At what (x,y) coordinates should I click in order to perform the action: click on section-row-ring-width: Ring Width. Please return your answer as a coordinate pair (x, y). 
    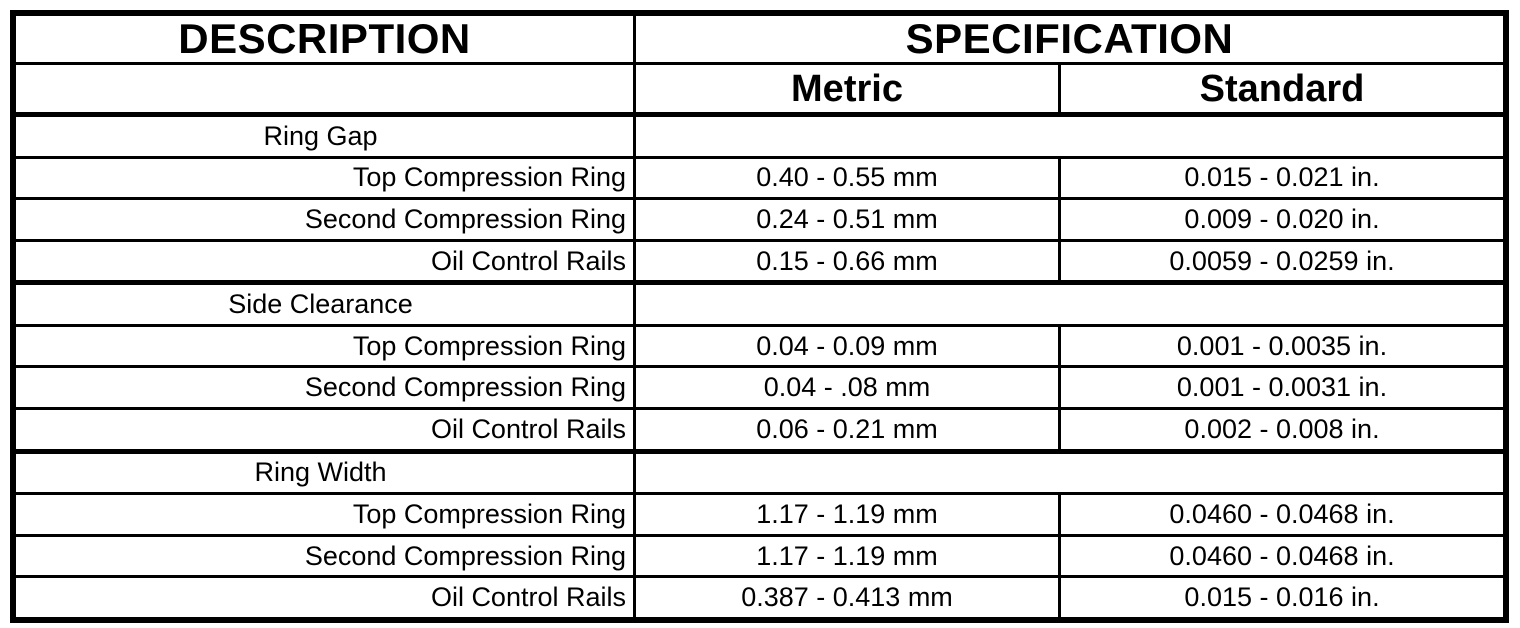
    Looking at the image, I should click on (759, 470).